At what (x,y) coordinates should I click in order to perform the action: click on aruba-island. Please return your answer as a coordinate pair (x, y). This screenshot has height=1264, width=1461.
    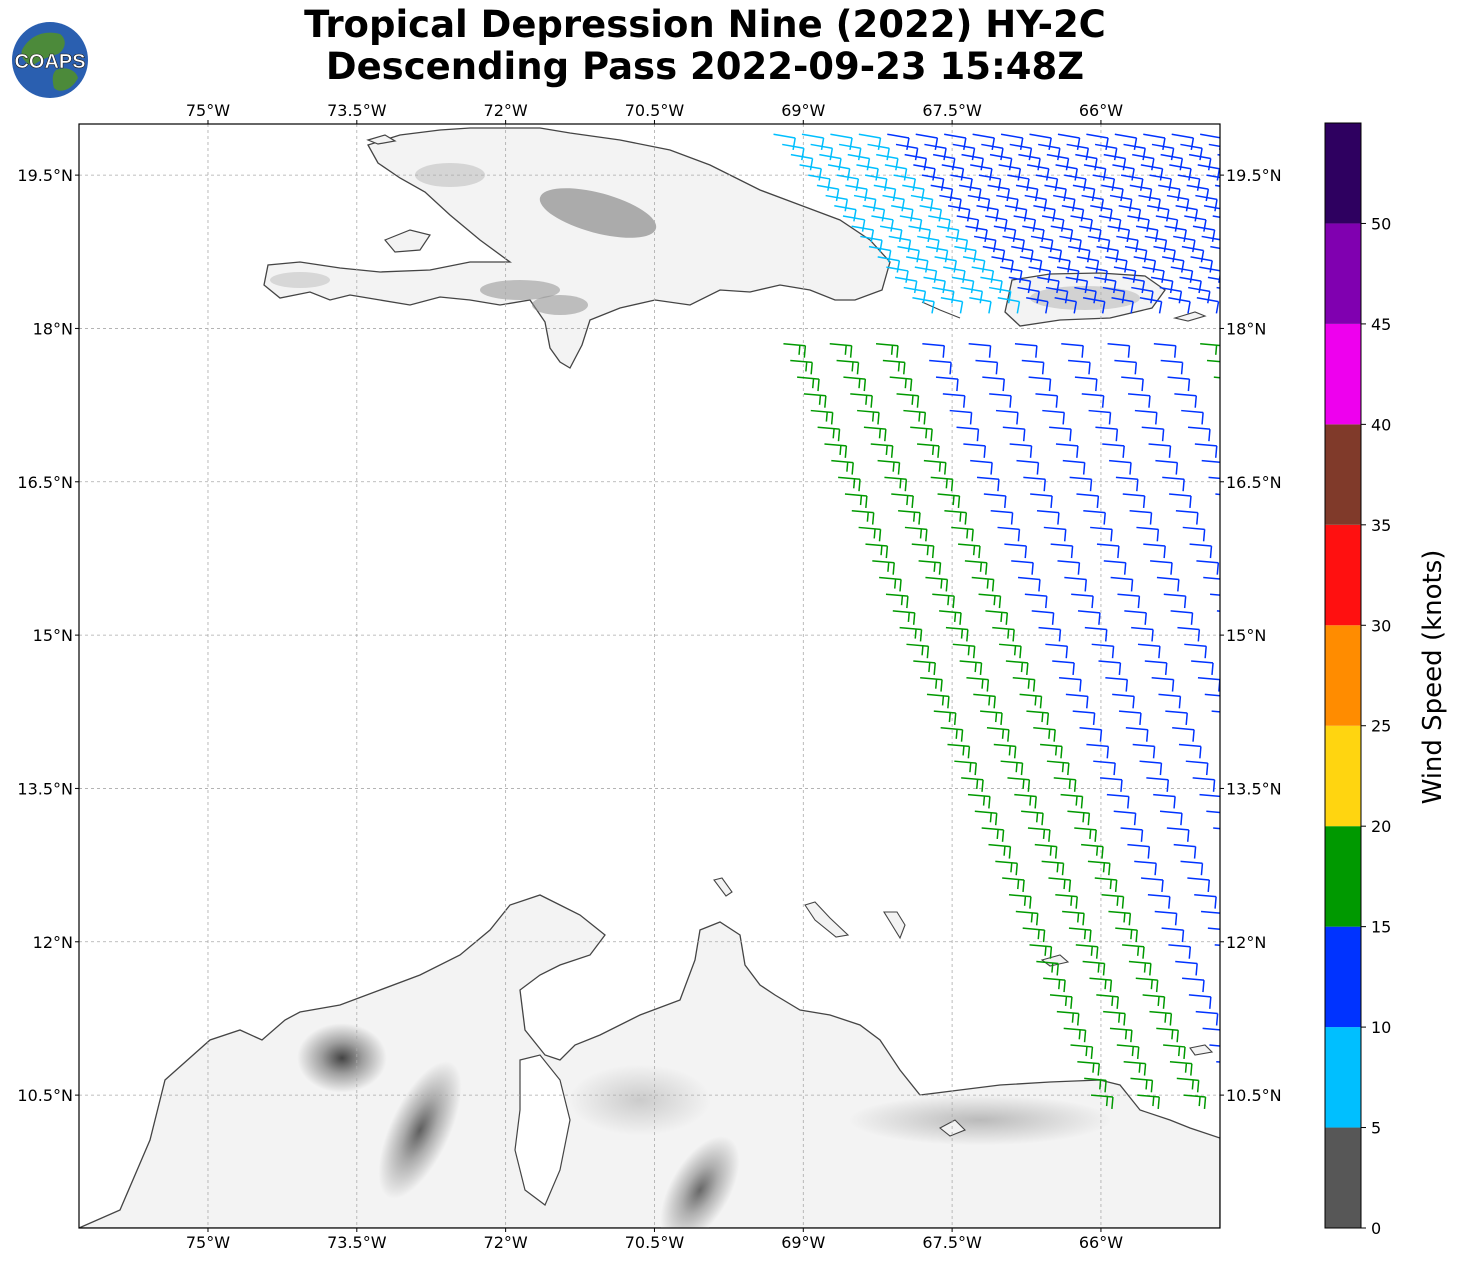
    Looking at the image, I should click on (723, 887).